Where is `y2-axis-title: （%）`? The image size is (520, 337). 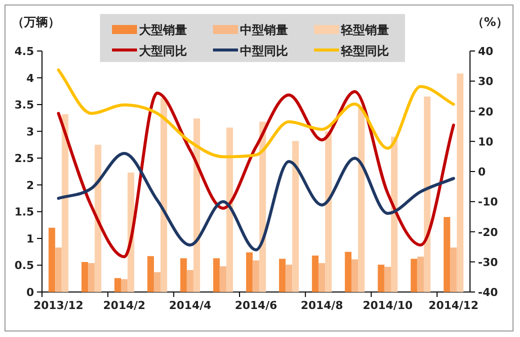
y2-axis-title: （%） is located at coordinates (490, 22).